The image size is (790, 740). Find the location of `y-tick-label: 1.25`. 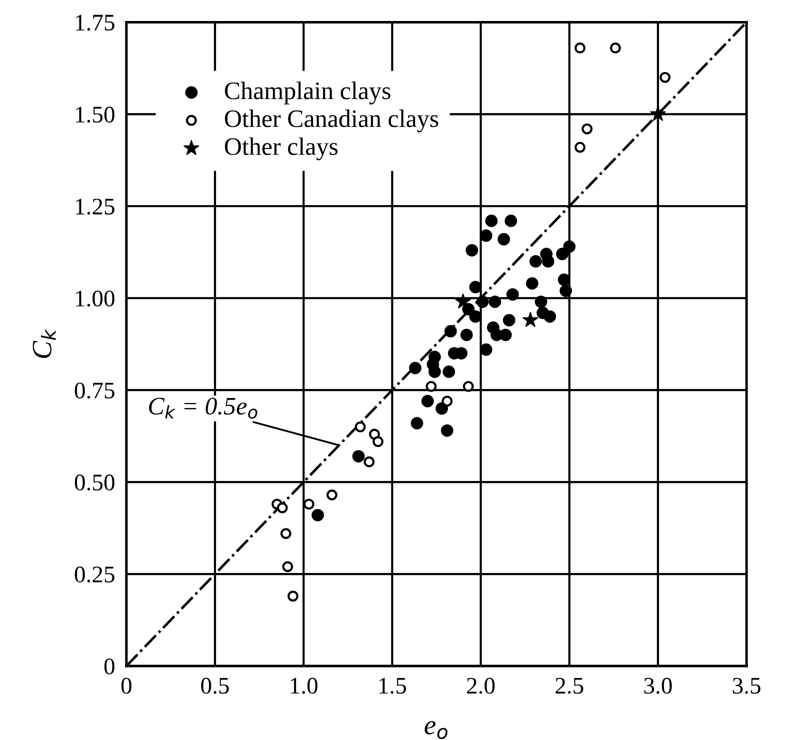

y-tick-label: 1.25 is located at coordinates (95, 206).